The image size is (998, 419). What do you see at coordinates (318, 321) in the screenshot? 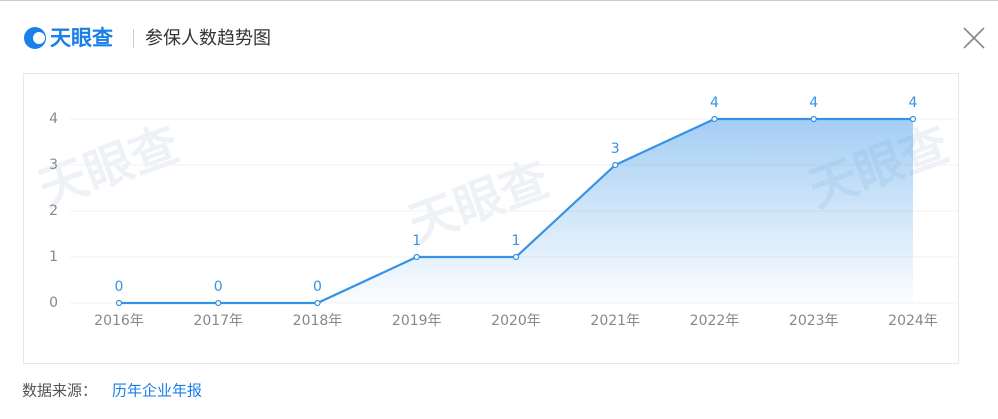
I see `x-tick-label: 2018年` at bounding box center [318, 321].